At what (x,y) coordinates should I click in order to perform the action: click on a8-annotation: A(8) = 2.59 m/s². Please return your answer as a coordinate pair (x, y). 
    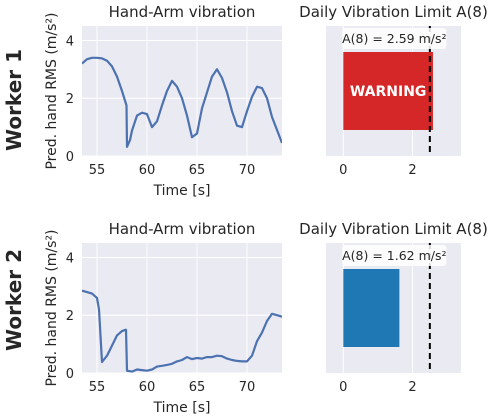
    Looking at the image, I should click on (394, 38).